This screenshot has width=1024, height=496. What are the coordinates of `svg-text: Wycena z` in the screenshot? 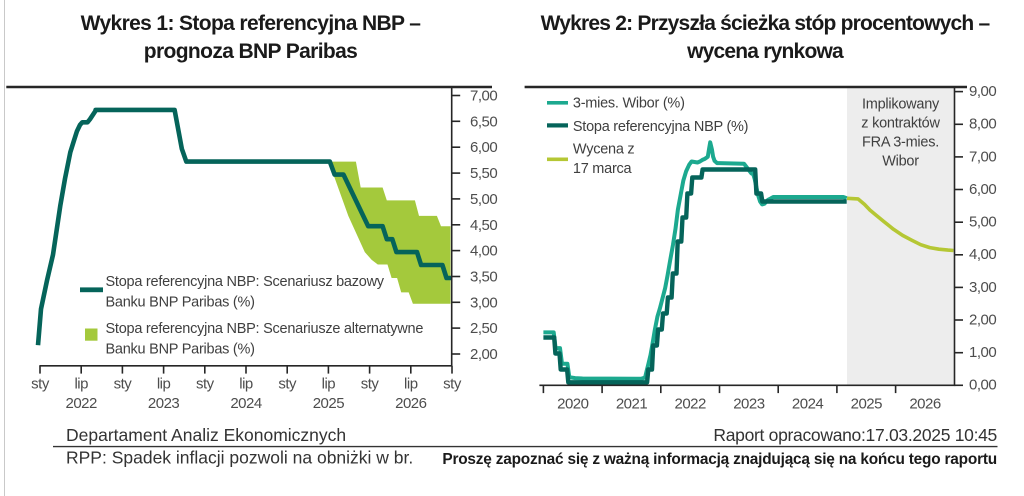 It's located at (604, 150).